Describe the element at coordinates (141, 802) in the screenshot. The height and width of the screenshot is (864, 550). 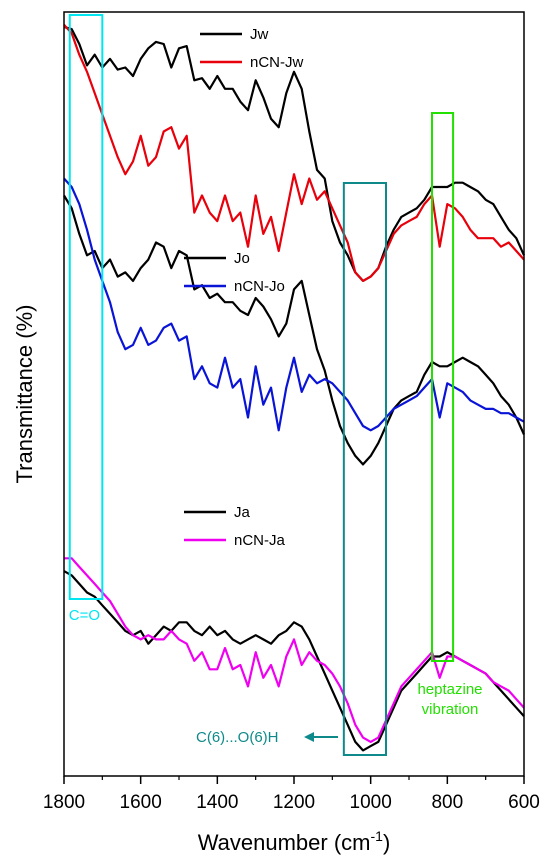
I see `x-tick-label: 1600` at that location.